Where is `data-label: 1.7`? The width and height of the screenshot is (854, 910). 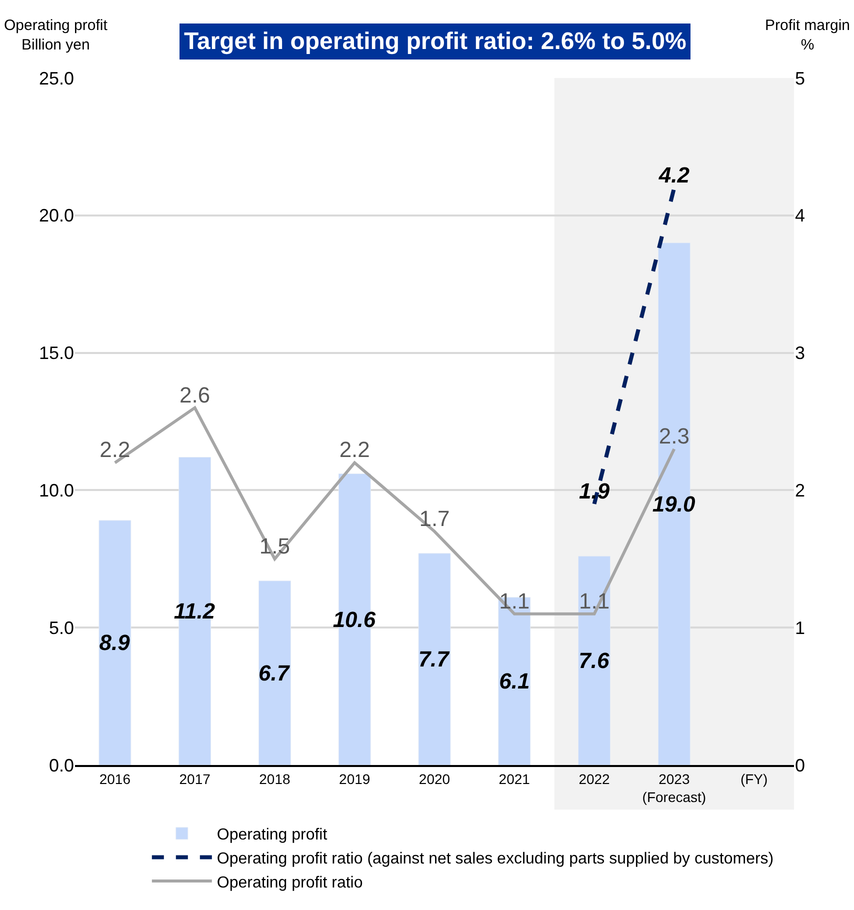 data-label: 1.7 is located at coordinates (434, 518).